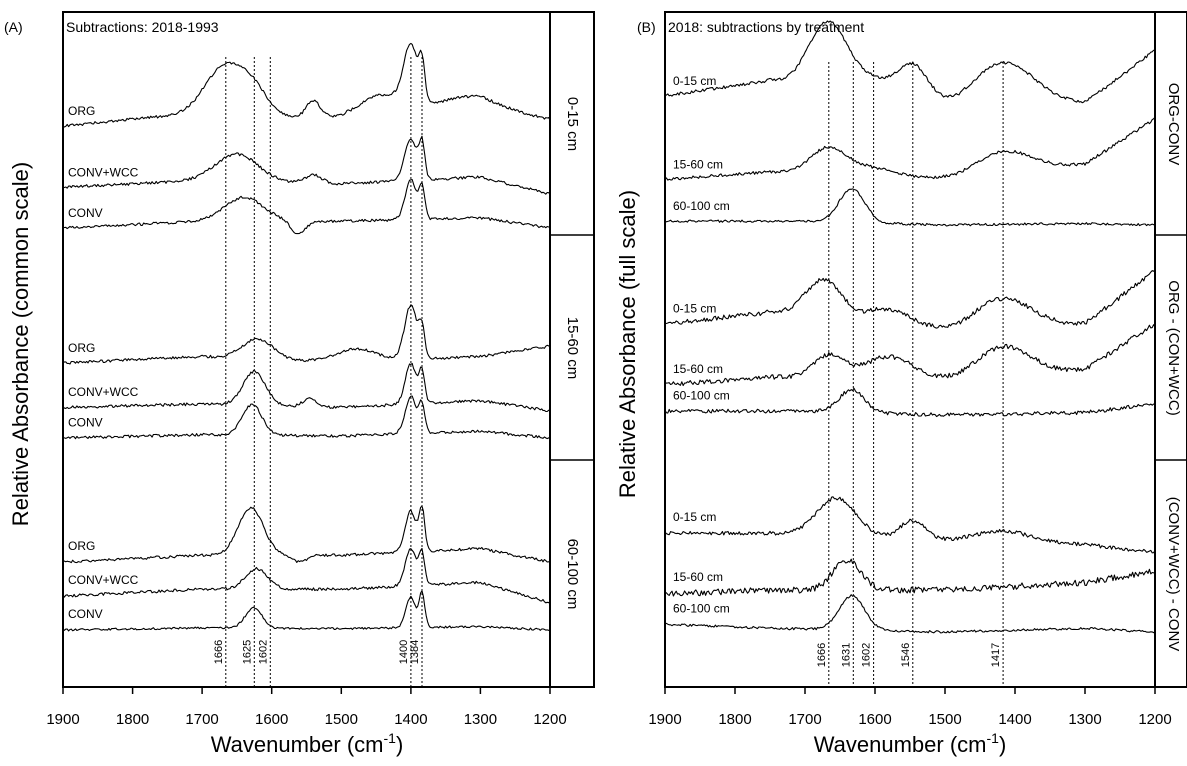 The width and height of the screenshot is (1187, 766). Describe the element at coordinates (900, 744) in the screenshot. I see `panel-b-x-axis-title-main: Wavenumber (cm` at that location.